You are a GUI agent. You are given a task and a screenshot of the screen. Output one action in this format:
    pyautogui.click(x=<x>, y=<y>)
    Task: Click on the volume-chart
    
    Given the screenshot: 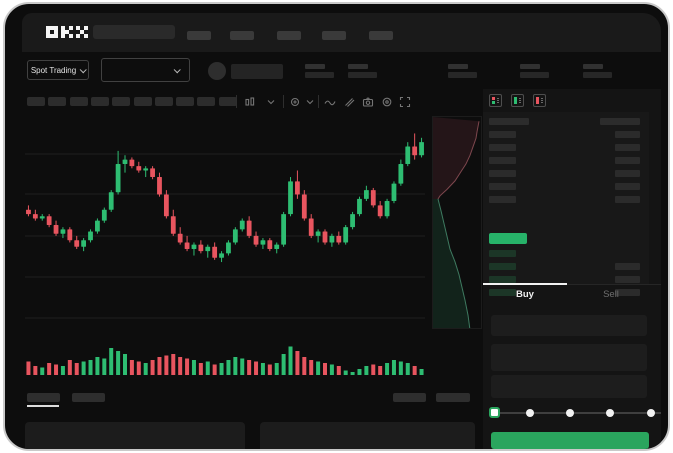 What is the action you would take?
    pyautogui.click(x=225, y=360)
    